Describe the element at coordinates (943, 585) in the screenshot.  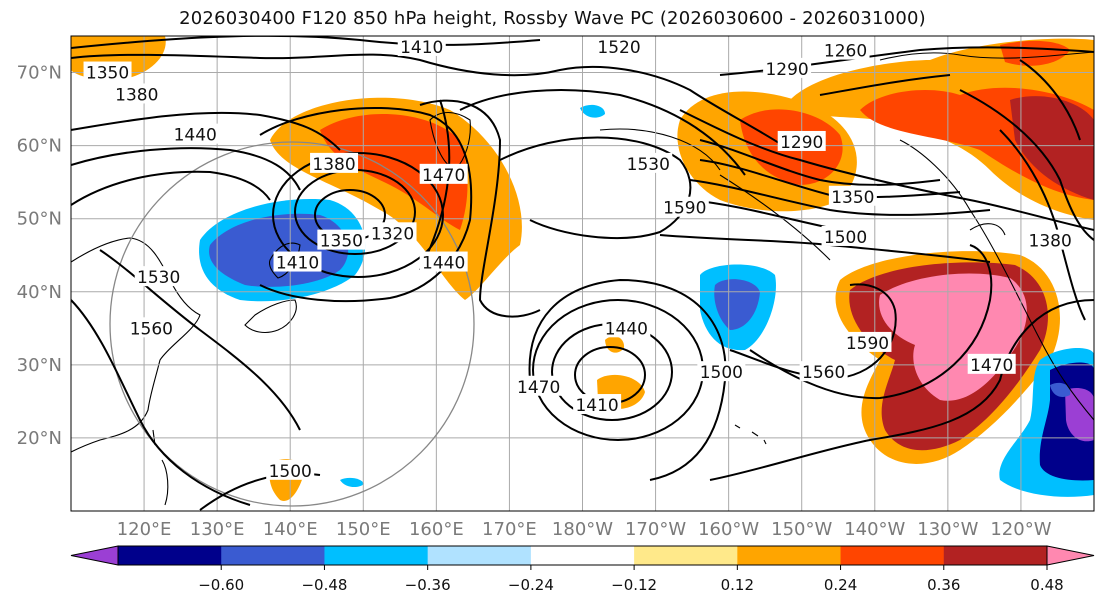
I see `colorbar-tick-label: 0.36` at that location.